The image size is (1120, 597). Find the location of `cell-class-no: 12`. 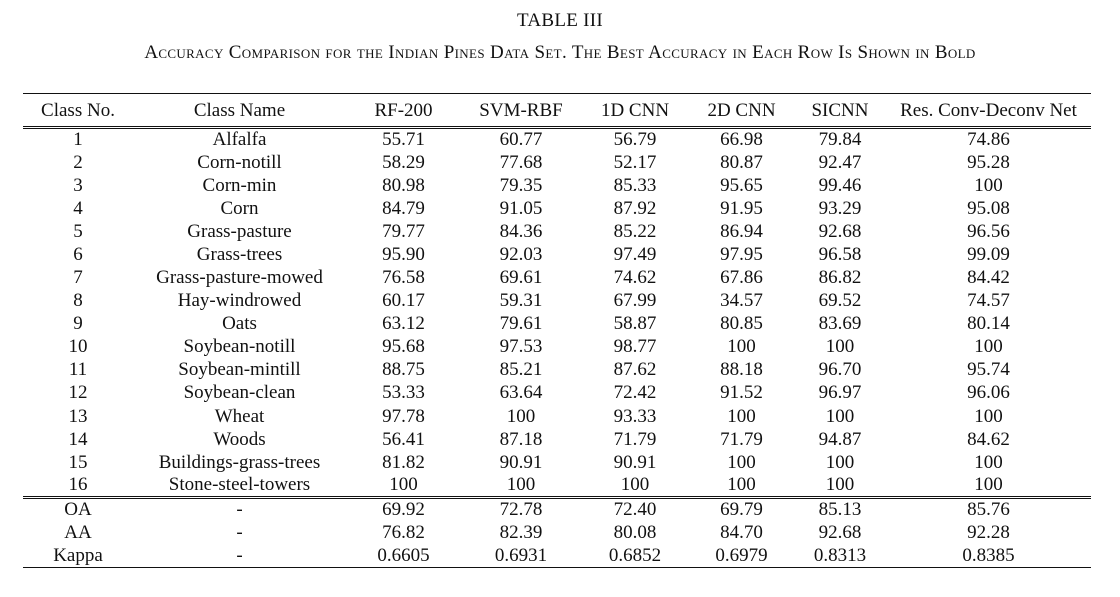

cell-class-no: 12 is located at coordinates (78, 393).